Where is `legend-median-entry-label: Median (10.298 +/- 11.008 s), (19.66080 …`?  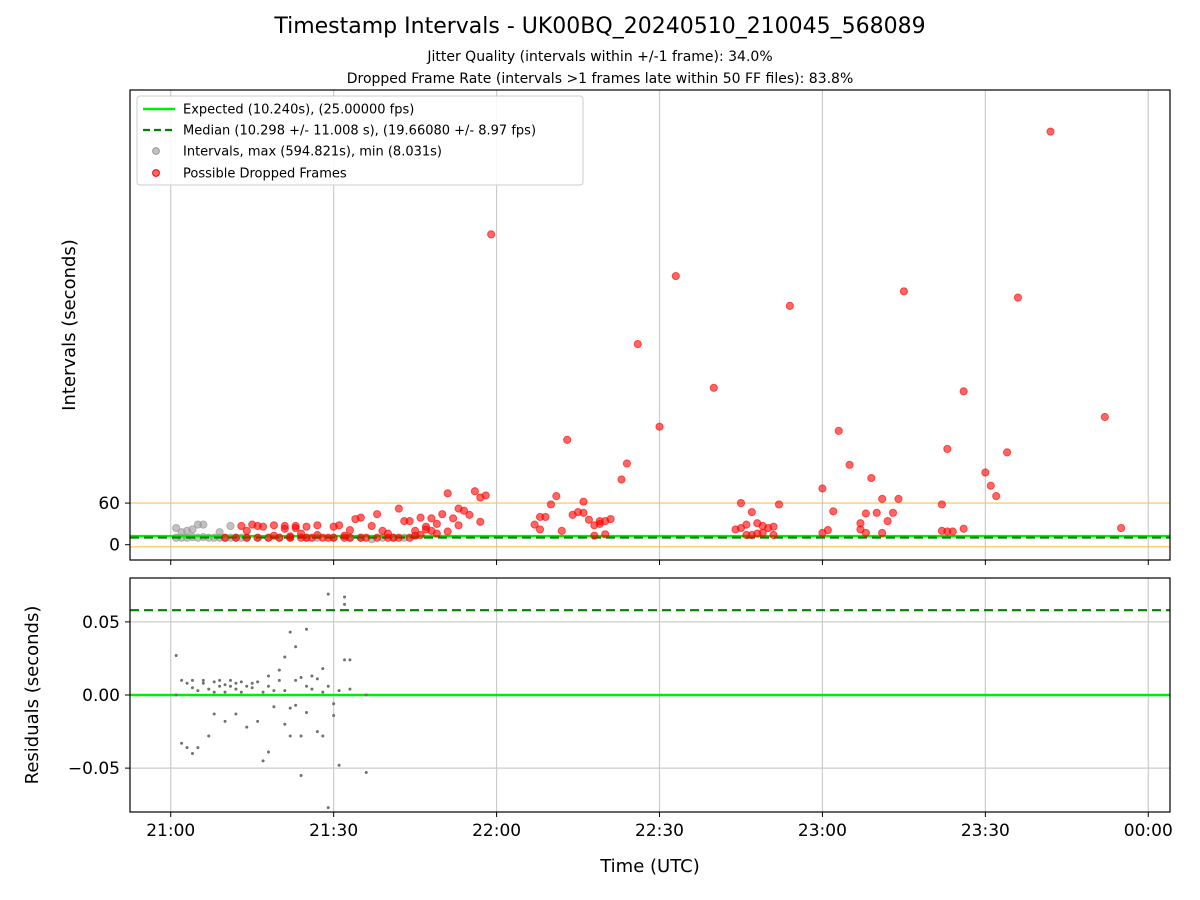 legend-median-entry-label: Median (10.298 +/- 11.008 s), (19.66080 … is located at coordinates (359, 131).